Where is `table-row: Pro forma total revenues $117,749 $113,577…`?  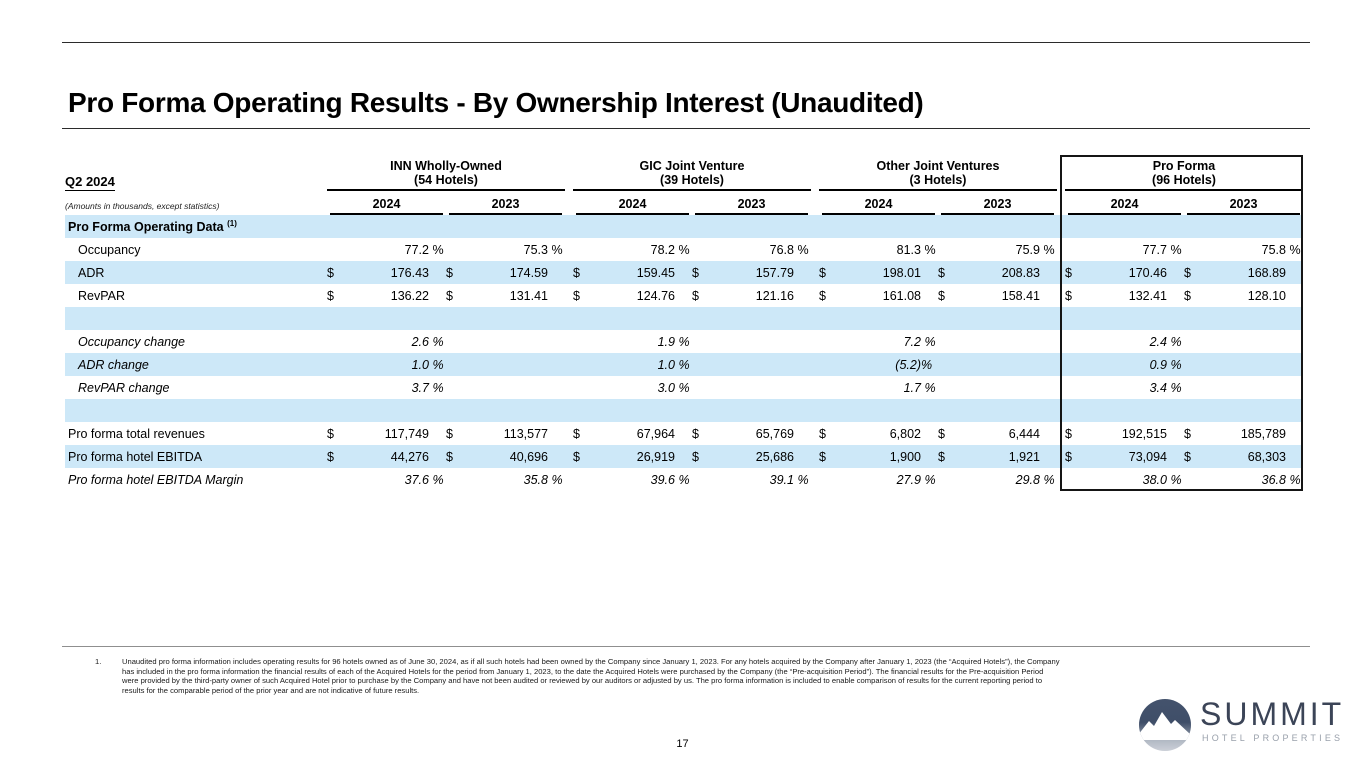 table-row: Pro forma total revenues $117,749 $113,577… is located at coordinates (684, 433).